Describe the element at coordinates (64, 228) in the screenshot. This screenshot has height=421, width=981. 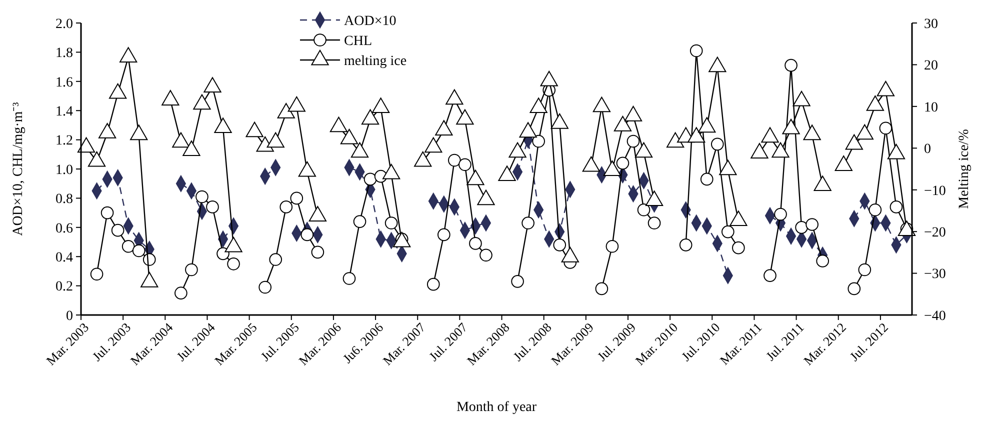
I see `y-tick-label: 0.6` at that location.